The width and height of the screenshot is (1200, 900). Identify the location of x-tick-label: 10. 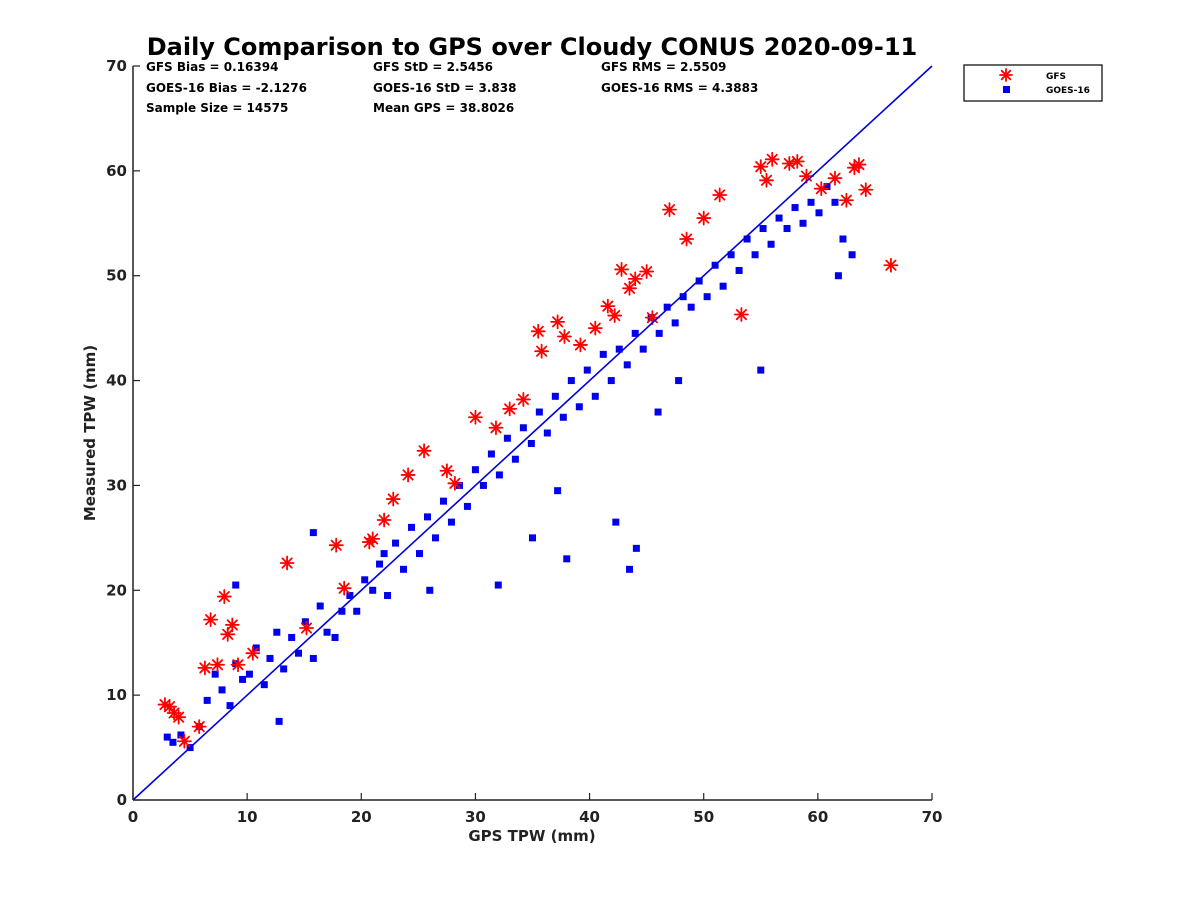
(247, 817).